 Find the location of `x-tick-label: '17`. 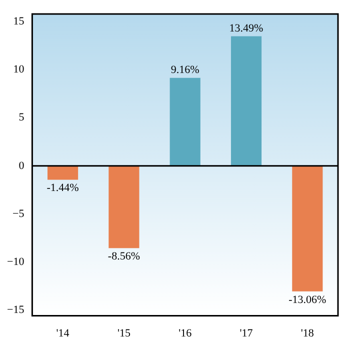

x-tick-label: '17 is located at coordinates (247, 333).